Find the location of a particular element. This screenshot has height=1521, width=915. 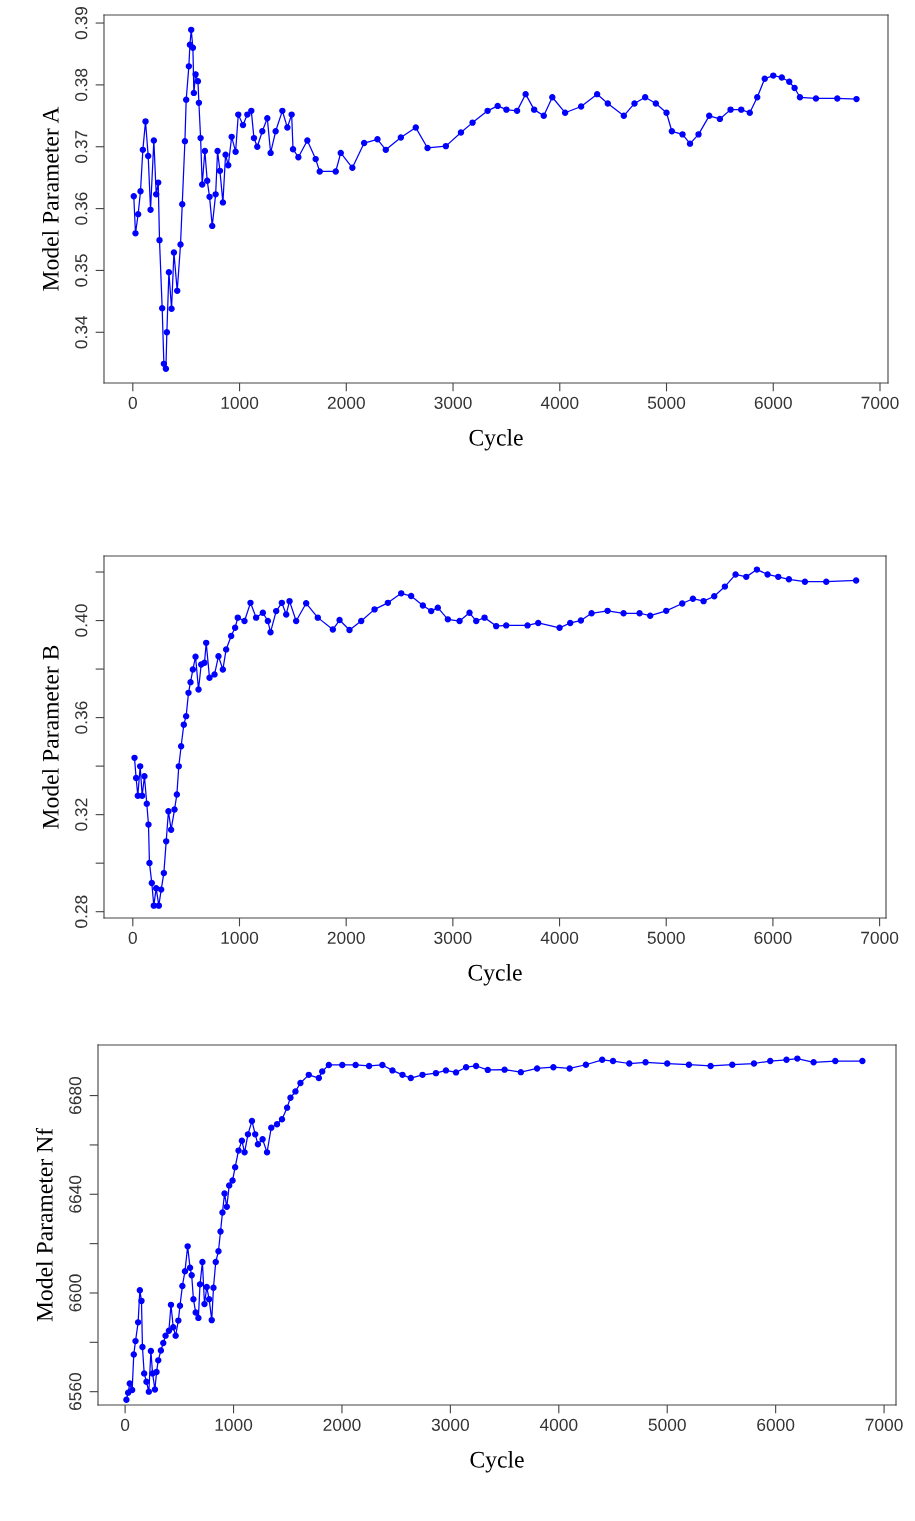

y-tick-label: 0.28 is located at coordinates (81, 911).